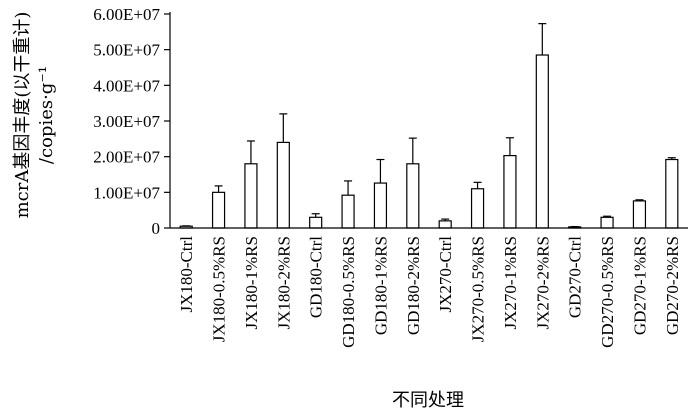  What do you see at coordinates (126, 50) in the screenshot?
I see `y-tick-label: 5.00E+07` at bounding box center [126, 50].